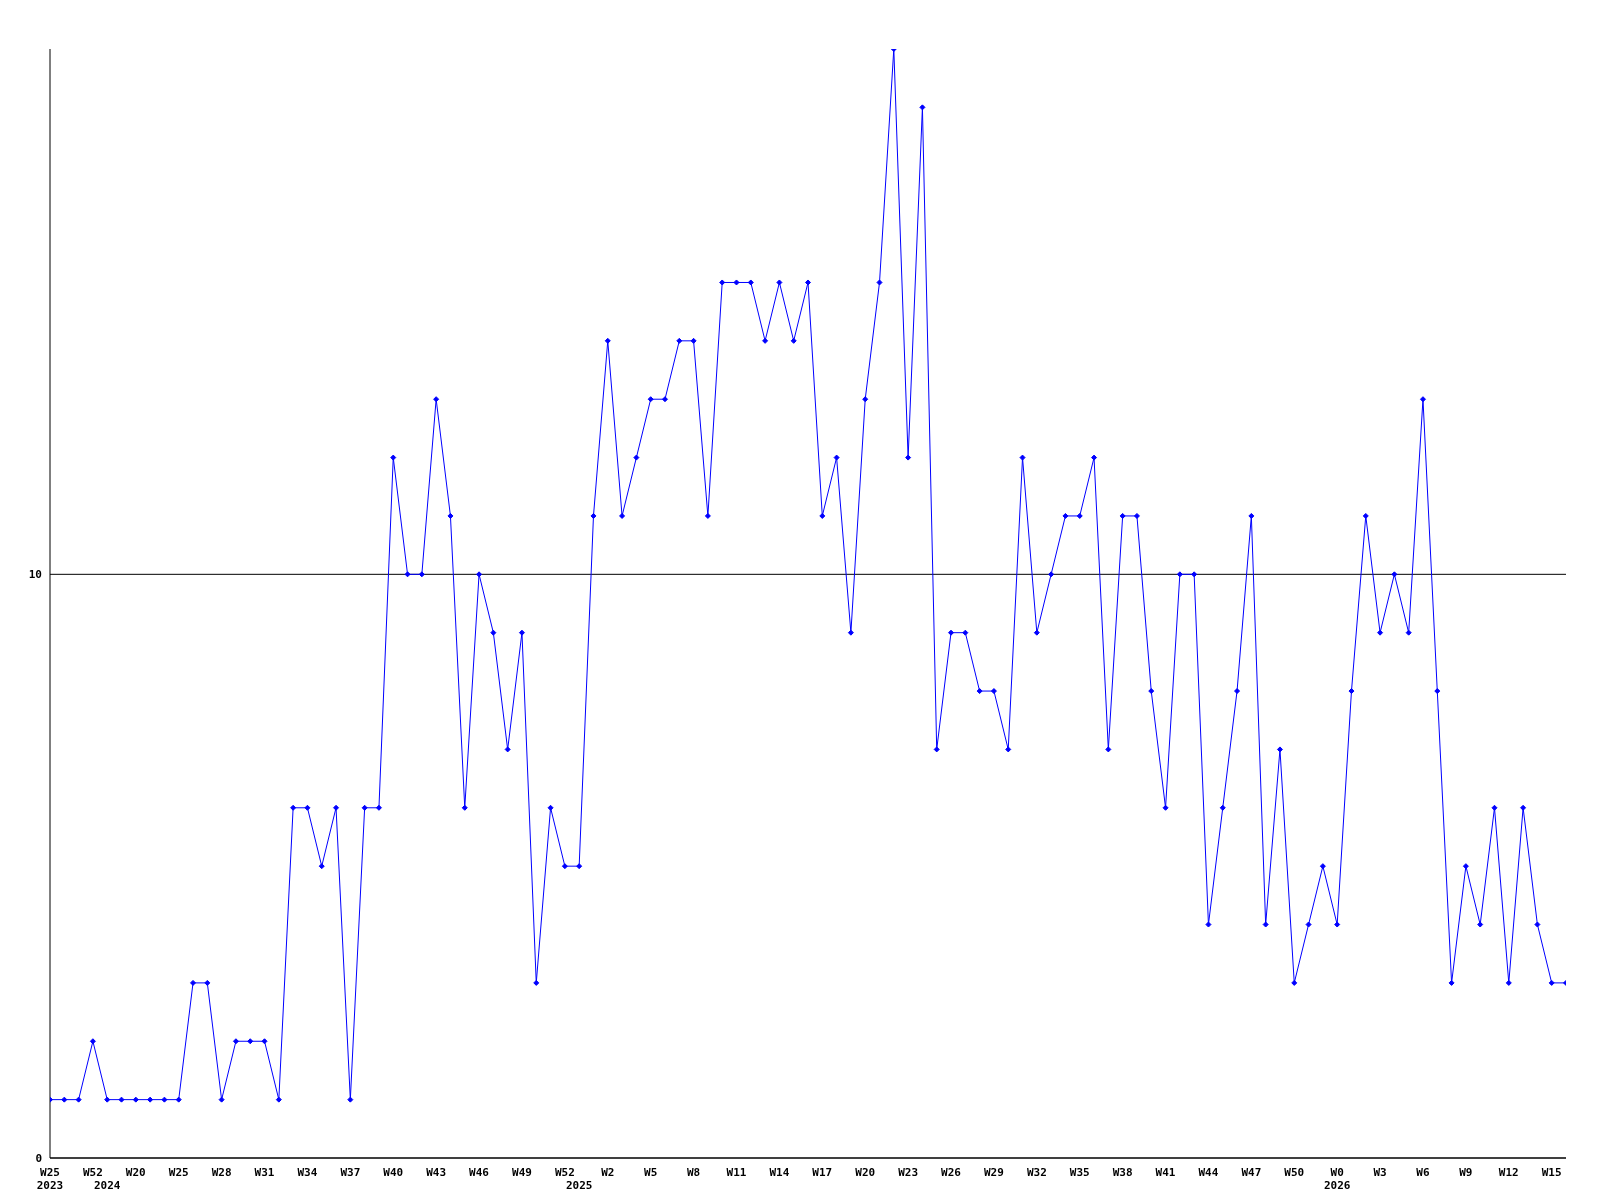  Describe the element at coordinates (38, 1158) in the screenshot. I see `y-tick-label: 0` at that location.